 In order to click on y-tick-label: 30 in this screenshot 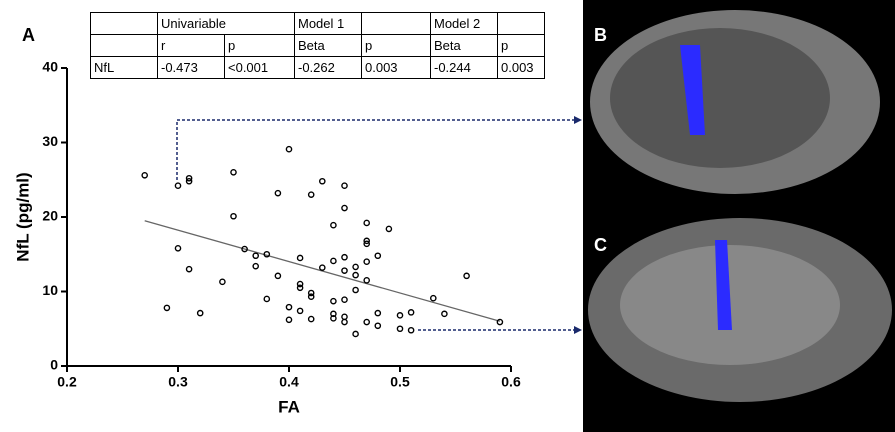, I will do `click(50, 141)`.